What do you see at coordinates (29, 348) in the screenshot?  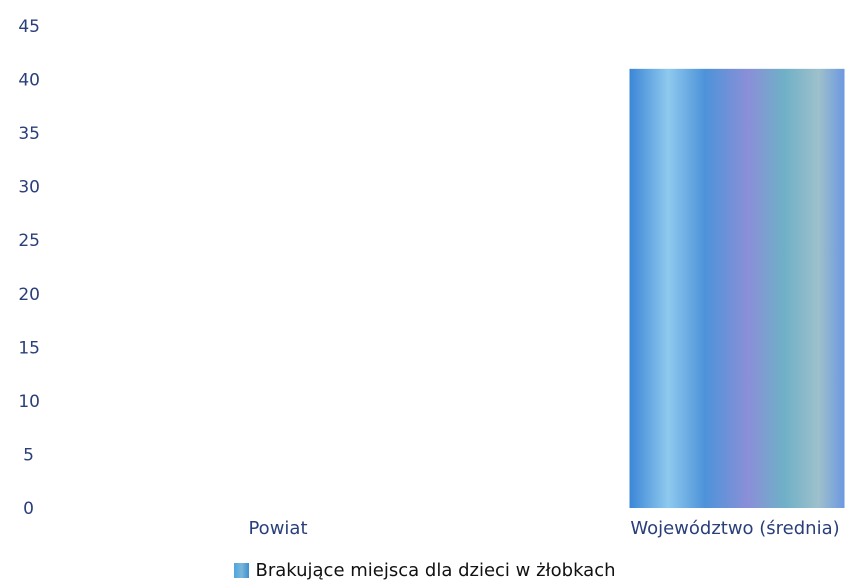 I see `y-tick-label: 15` at bounding box center [29, 348].